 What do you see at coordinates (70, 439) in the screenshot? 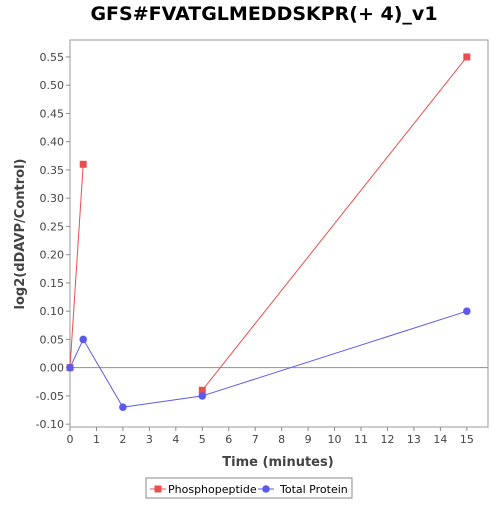
I see `x-tick-label: 0` at bounding box center [70, 439].